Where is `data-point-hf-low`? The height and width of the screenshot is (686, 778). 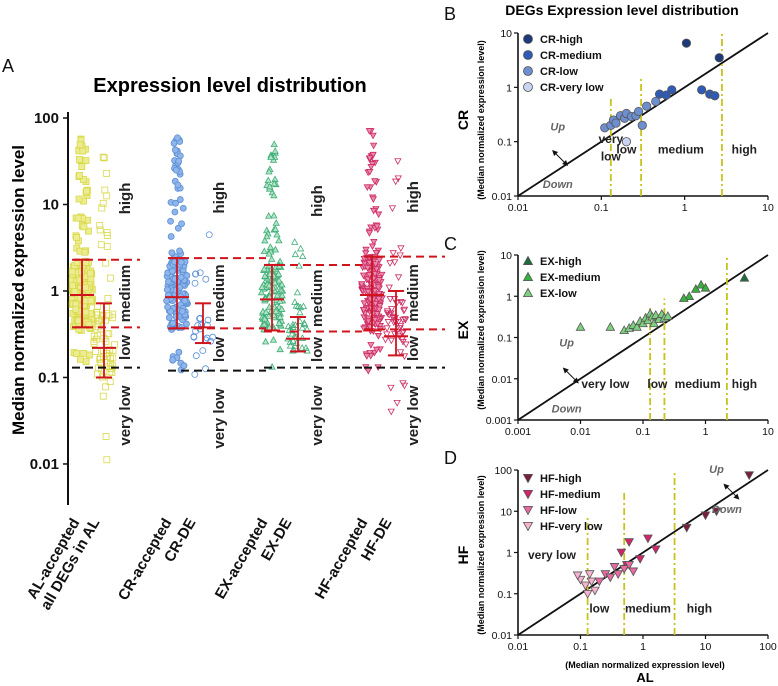 data-point-hf-low is located at coordinates (618, 575).